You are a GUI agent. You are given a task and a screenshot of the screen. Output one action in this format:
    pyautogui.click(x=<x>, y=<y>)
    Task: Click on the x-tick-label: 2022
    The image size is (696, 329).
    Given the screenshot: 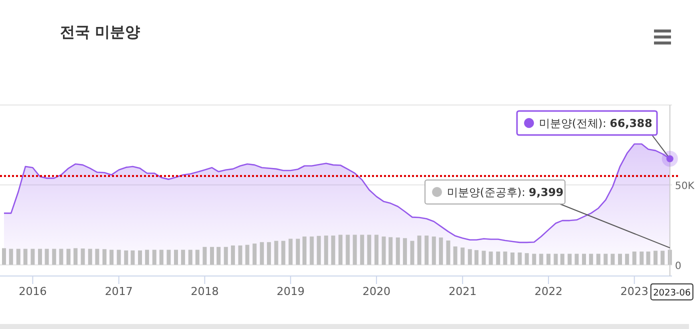 What is the action you would take?
    pyautogui.click(x=548, y=291)
    